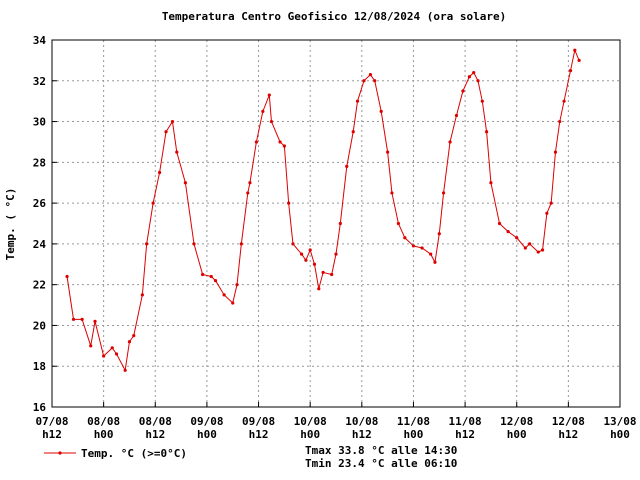 Image resolution: width=640 pixels, height=480 pixels. What do you see at coordinates (413, 428) in the screenshot?
I see `x-tick-label: 11/08 h00` at bounding box center [413, 428].